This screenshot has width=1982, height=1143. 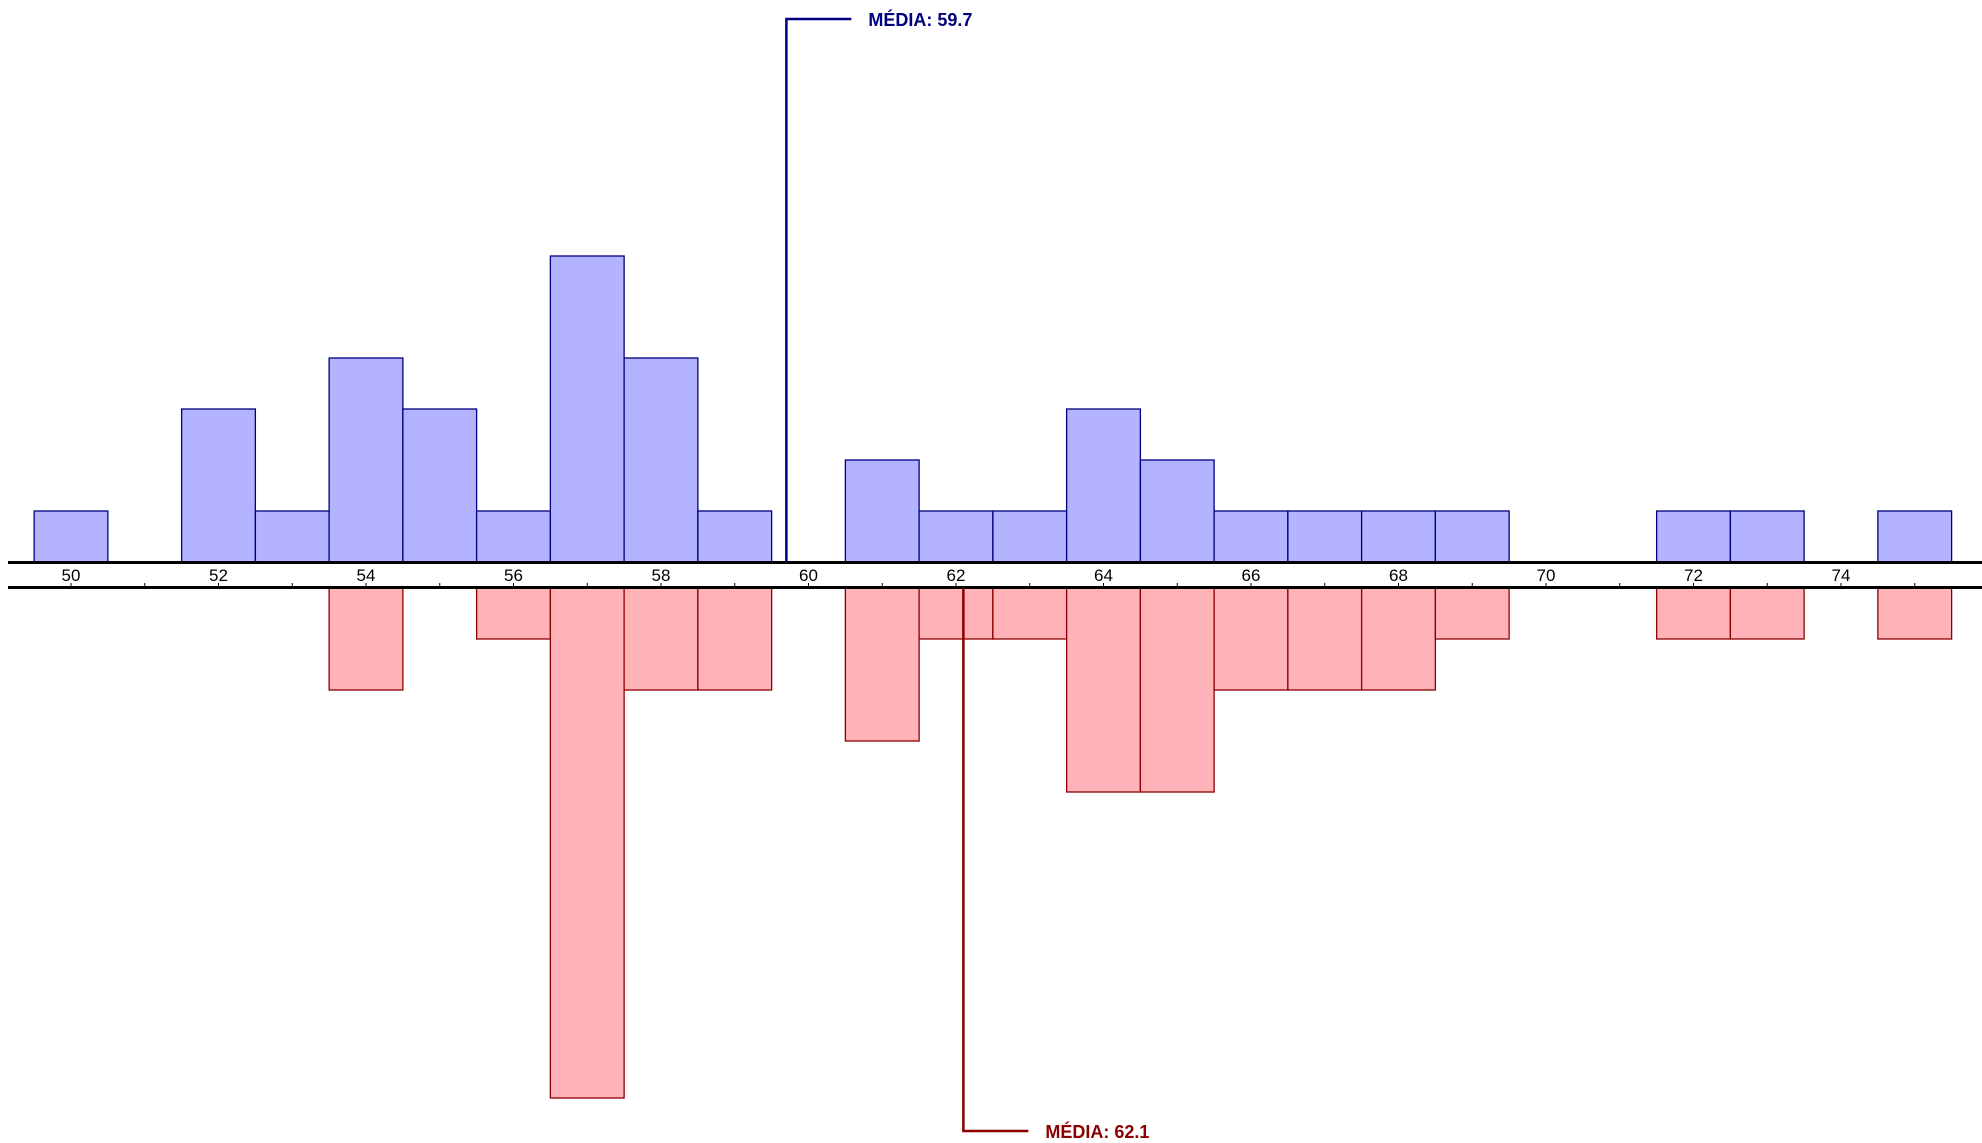 I want to click on lower-mean-line, so click(x=995, y=860).